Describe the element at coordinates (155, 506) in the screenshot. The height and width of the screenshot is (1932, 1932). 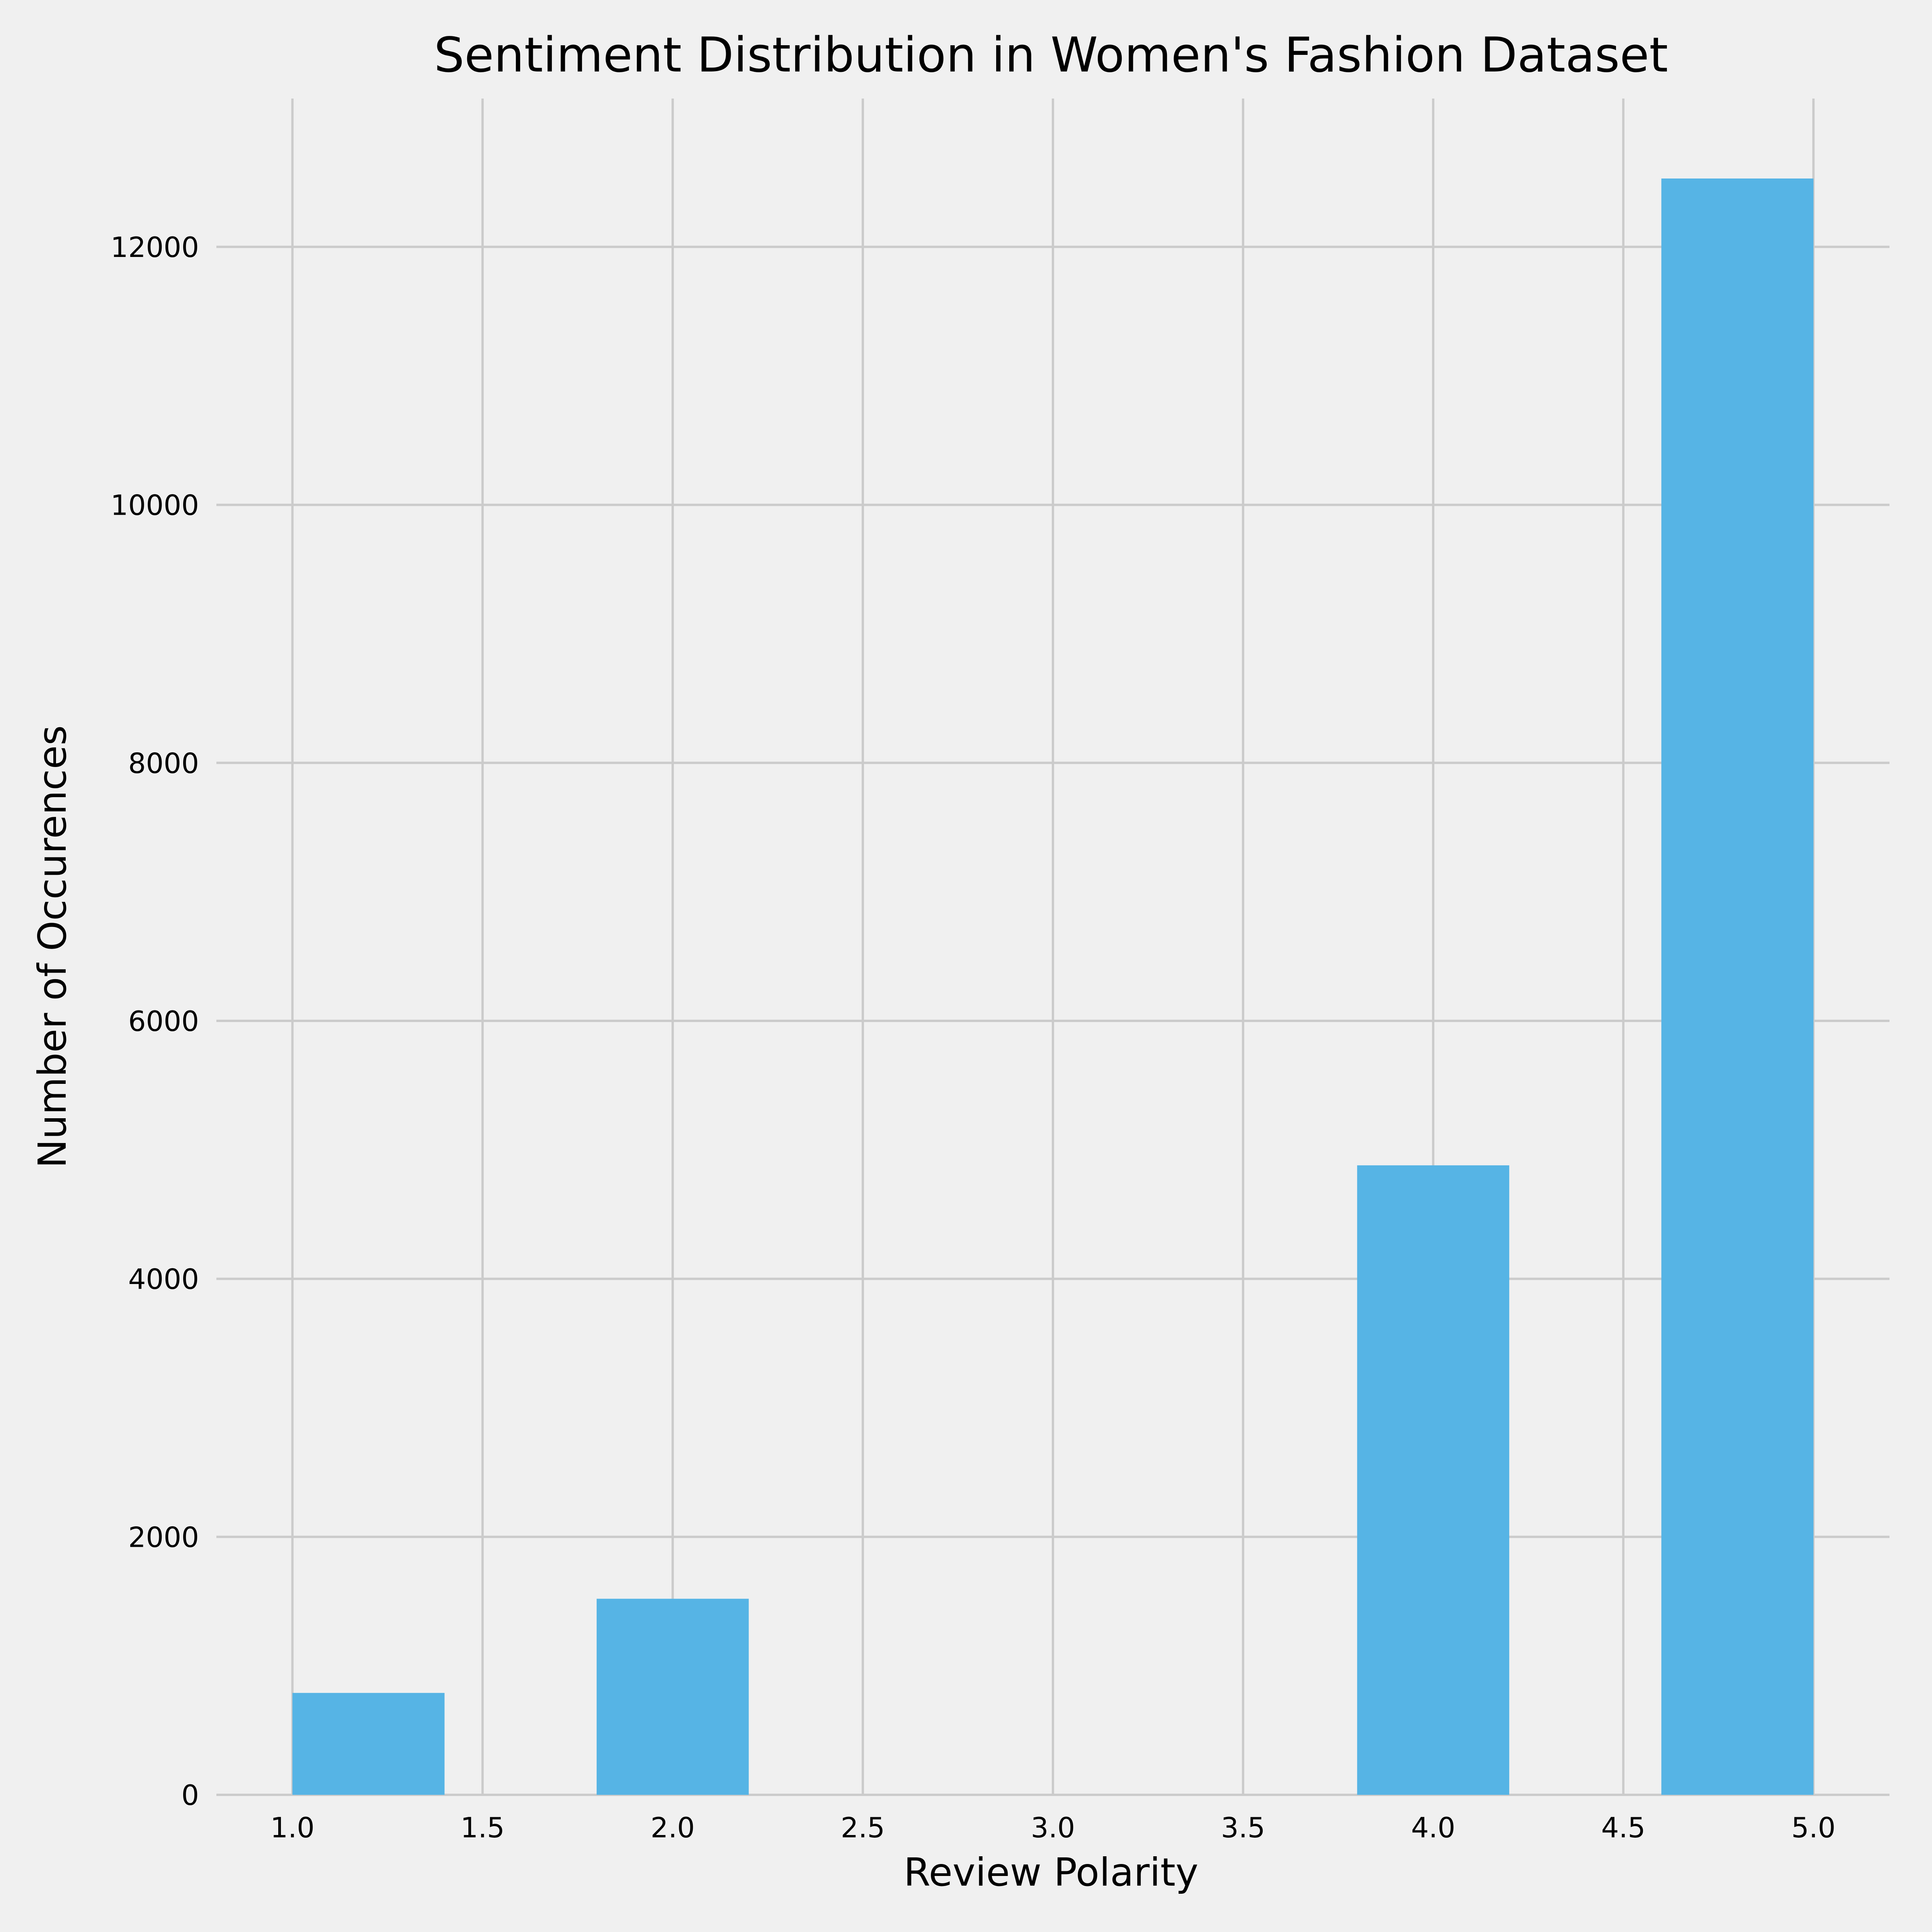
I see `y-tick-label: 10000` at that location.